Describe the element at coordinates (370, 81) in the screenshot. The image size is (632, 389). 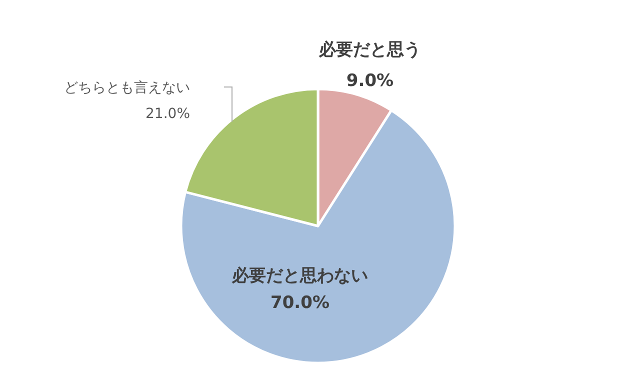
I see `data-label: 9.0%` at that location.